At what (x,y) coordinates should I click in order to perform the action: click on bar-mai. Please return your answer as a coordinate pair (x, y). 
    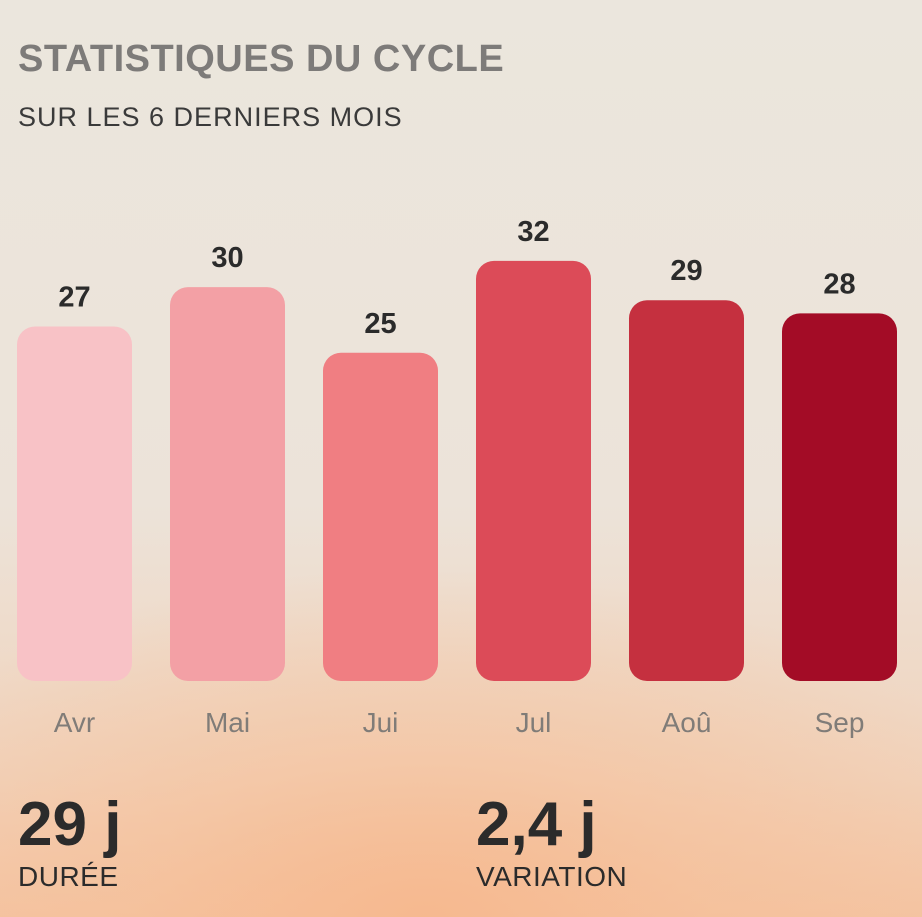
    Looking at the image, I should click on (227, 484).